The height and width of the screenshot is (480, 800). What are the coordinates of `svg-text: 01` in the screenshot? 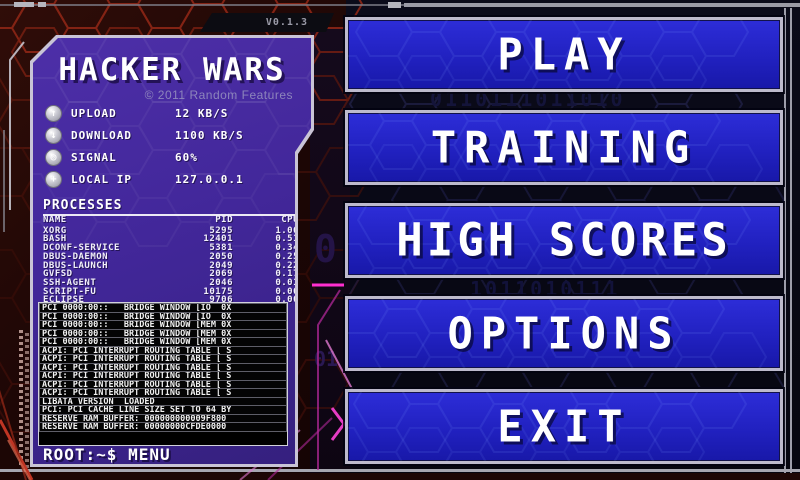 It's located at (326, 359).